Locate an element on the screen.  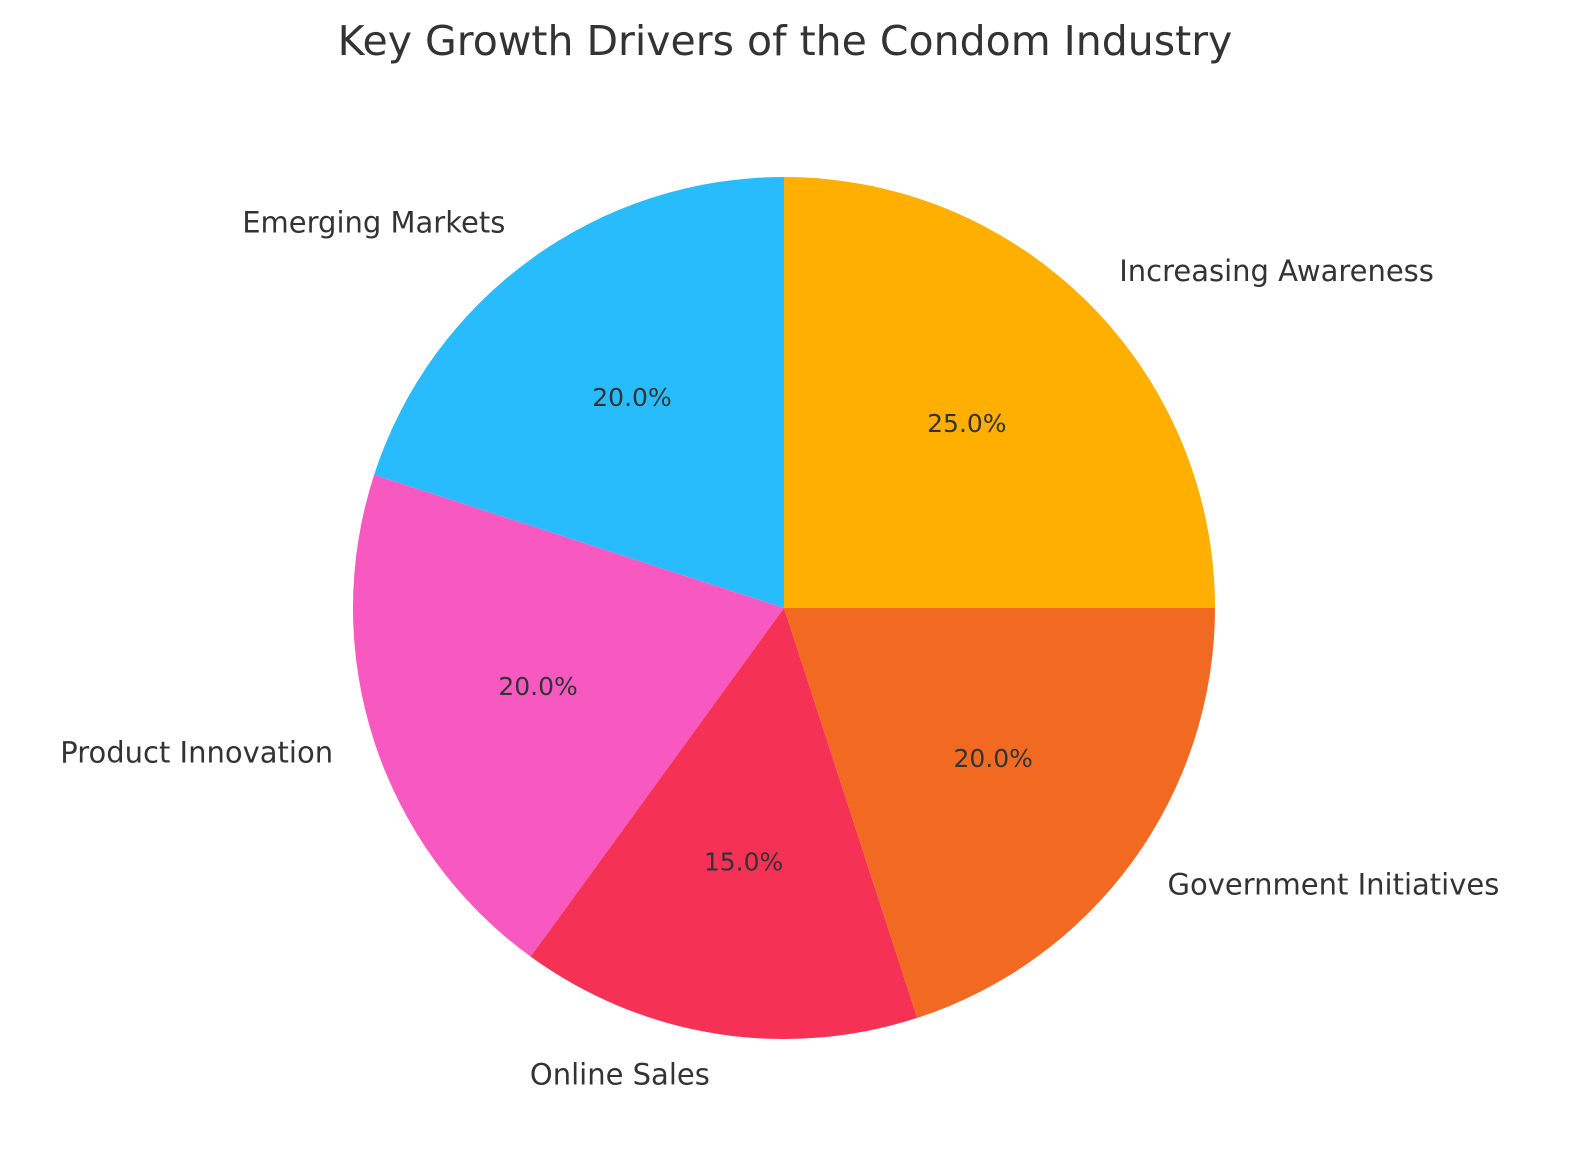
pie-slice-product-innovation is located at coordinates (568, 715).